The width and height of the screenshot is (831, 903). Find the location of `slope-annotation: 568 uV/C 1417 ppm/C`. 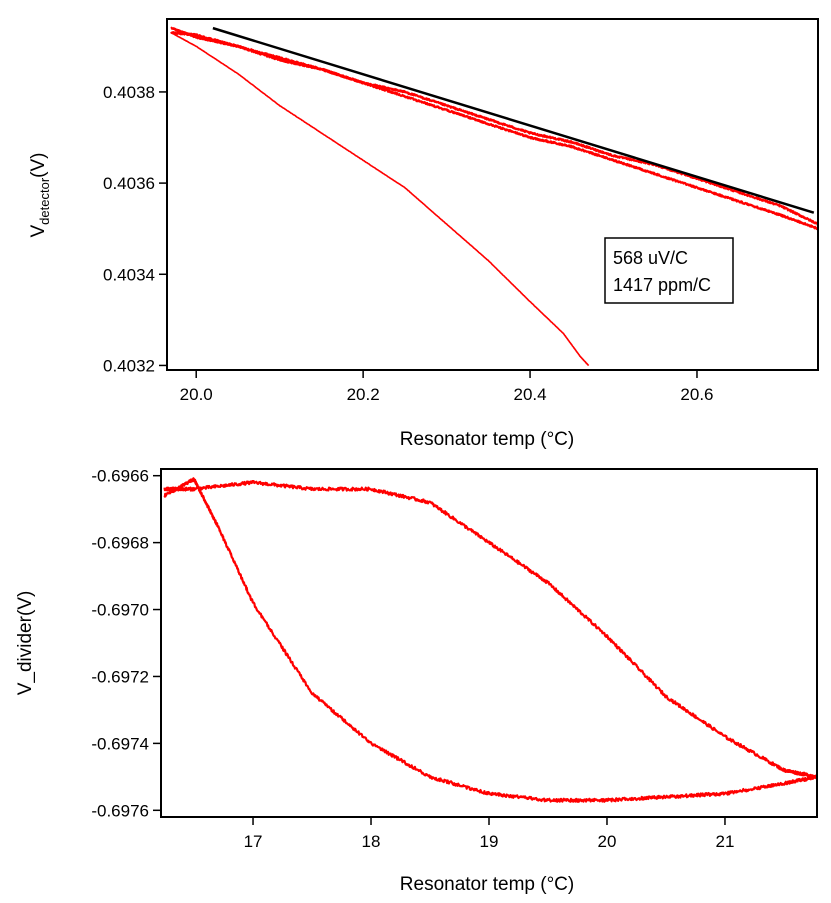

slope-annotation: 568 uV/C 1417 ppm/C is located at coordinates (669, 270).